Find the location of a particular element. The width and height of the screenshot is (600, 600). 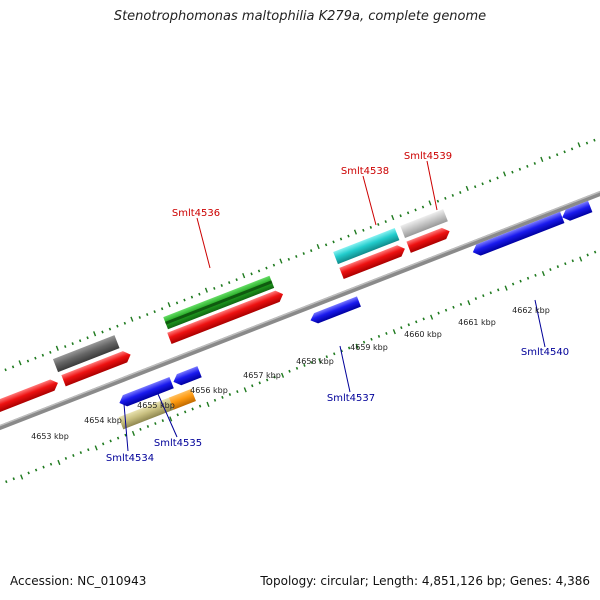

gene-label: Smlt4534 is located at coordinates (130, 458).